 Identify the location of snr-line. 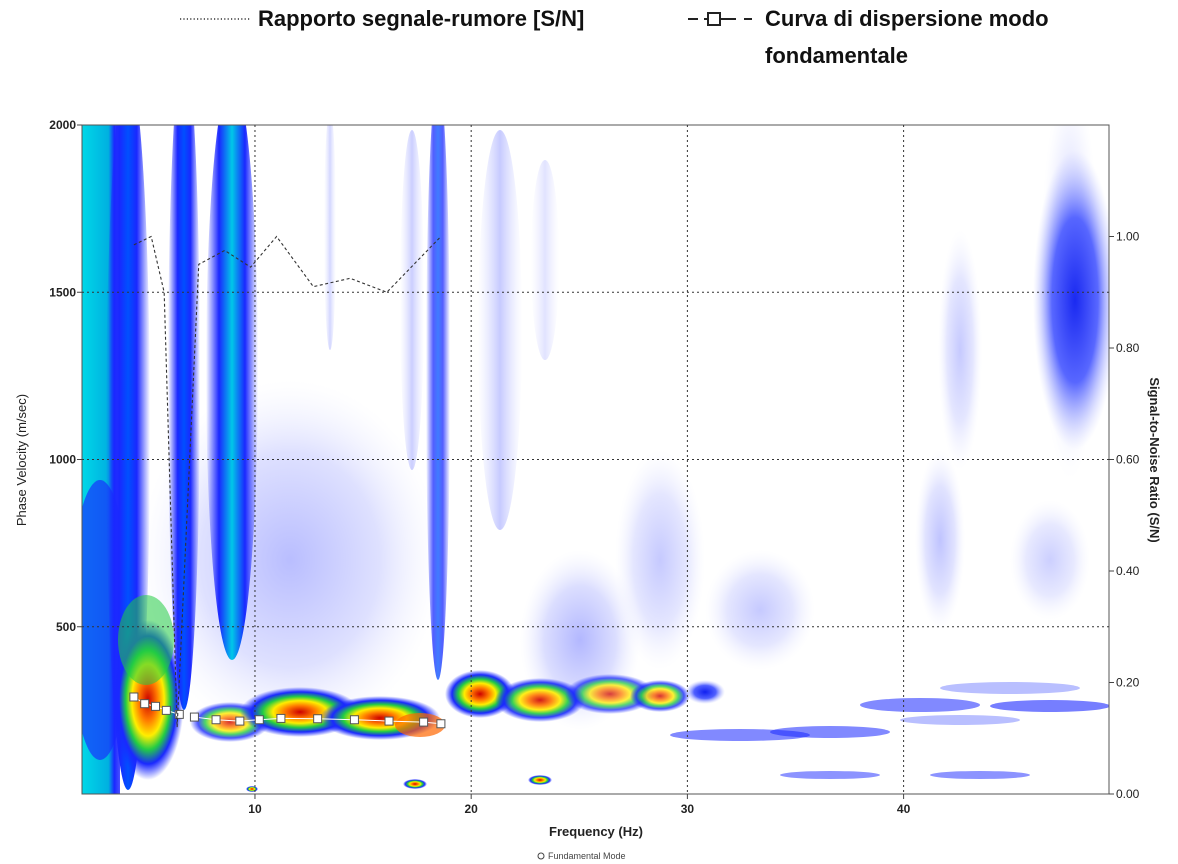
(287, 481).